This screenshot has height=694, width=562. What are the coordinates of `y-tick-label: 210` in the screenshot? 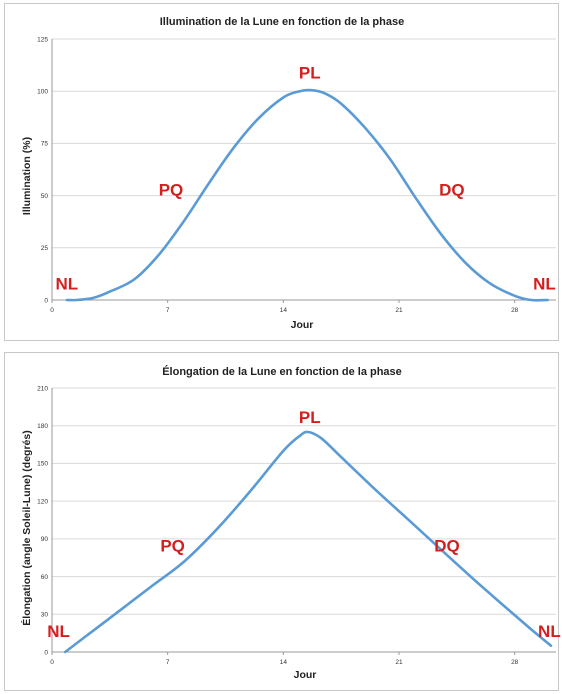 It's located at (42, 388).